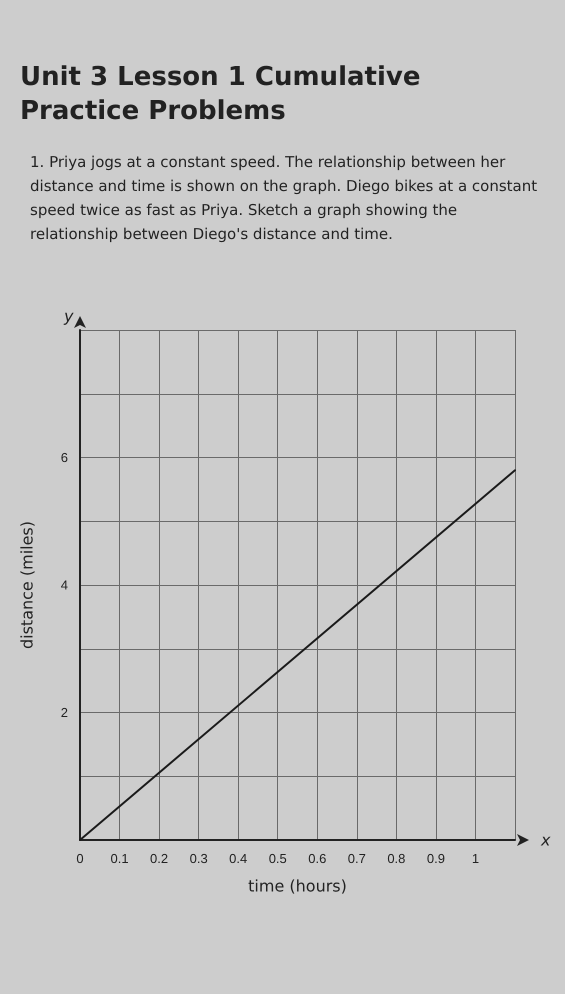 This screenshot has width=565, height=994. Describe the element at coordinates (119, 858) in the screenshot. I see `x-tick-label: 0.1` at that location.